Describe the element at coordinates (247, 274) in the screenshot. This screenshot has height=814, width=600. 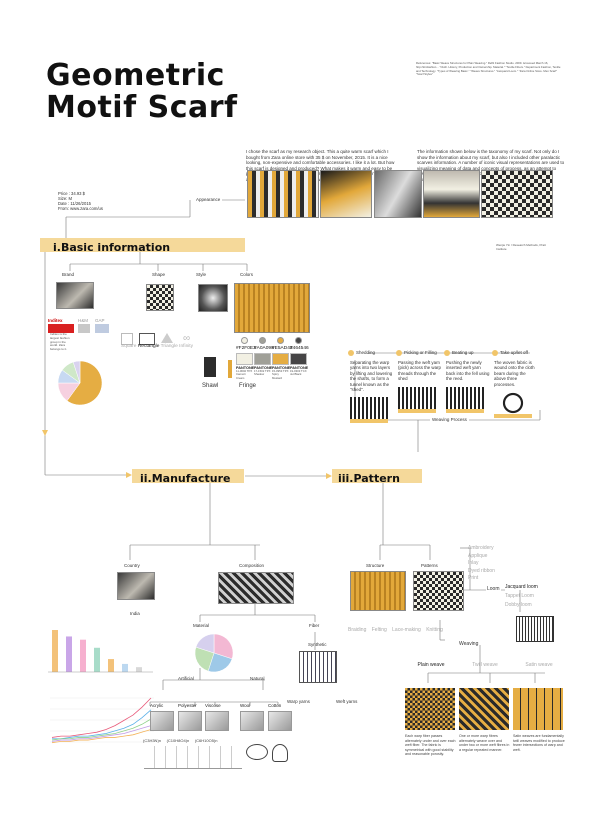
I see `node-colors: Colors` at that location.